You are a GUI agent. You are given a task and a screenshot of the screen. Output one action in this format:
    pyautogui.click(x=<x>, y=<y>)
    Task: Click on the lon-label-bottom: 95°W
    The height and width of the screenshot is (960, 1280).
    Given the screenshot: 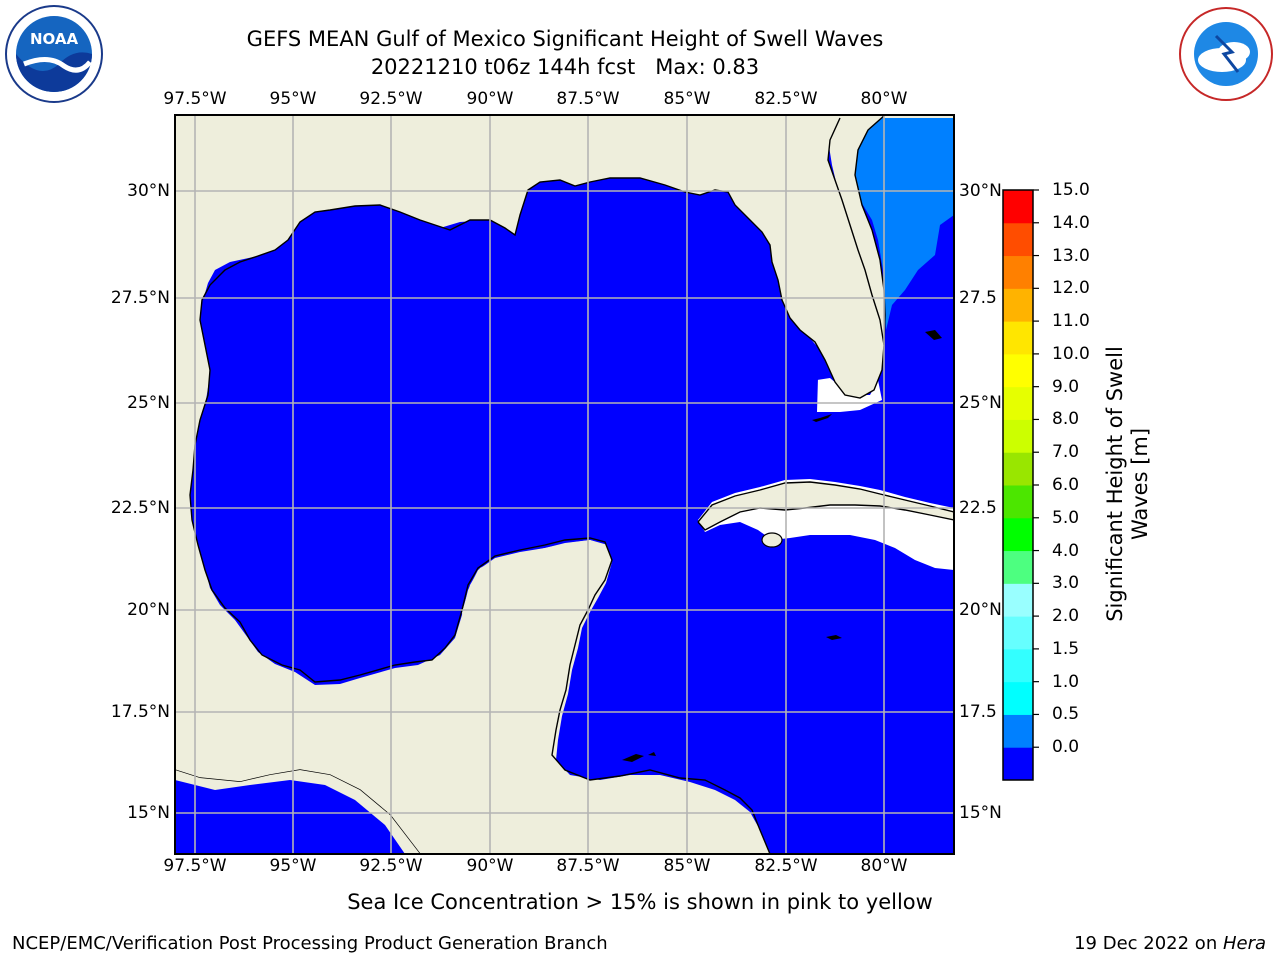 What is the action you would take?
    pyautogui.click(x=293, y=866)
    